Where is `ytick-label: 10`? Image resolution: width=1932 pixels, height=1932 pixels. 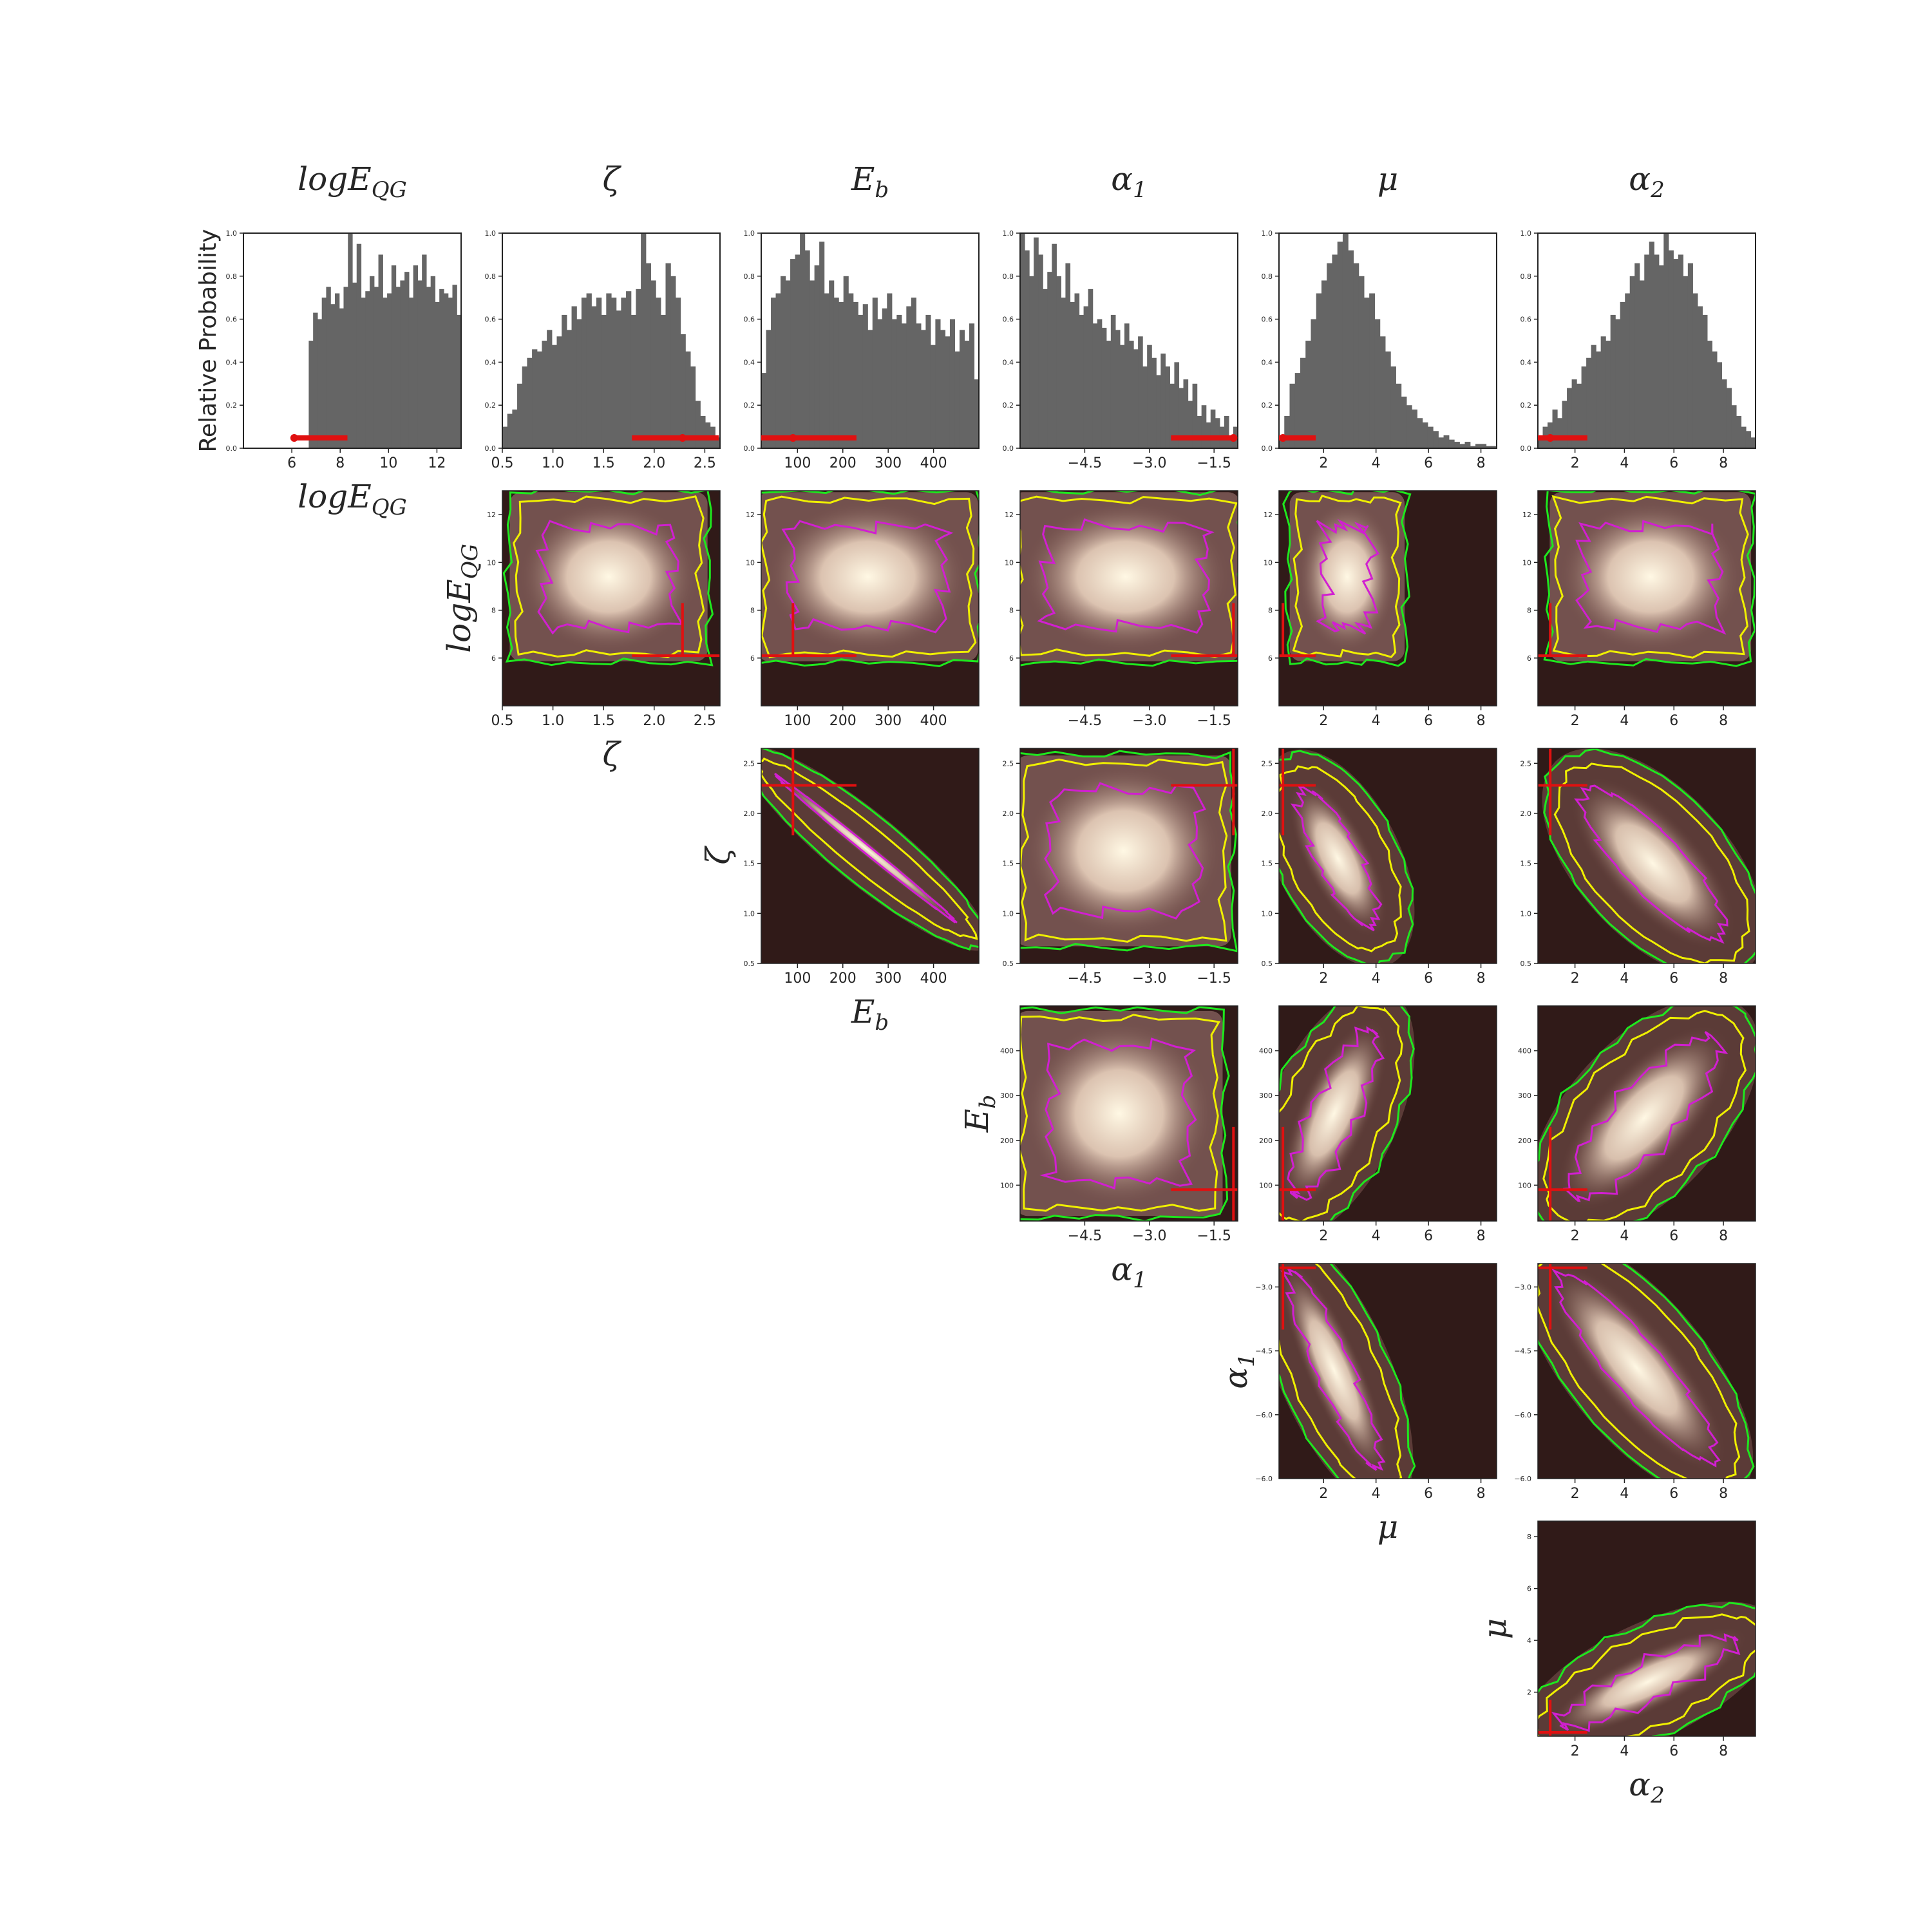 ytick-label: 10 is located at coordinates (492, 562).